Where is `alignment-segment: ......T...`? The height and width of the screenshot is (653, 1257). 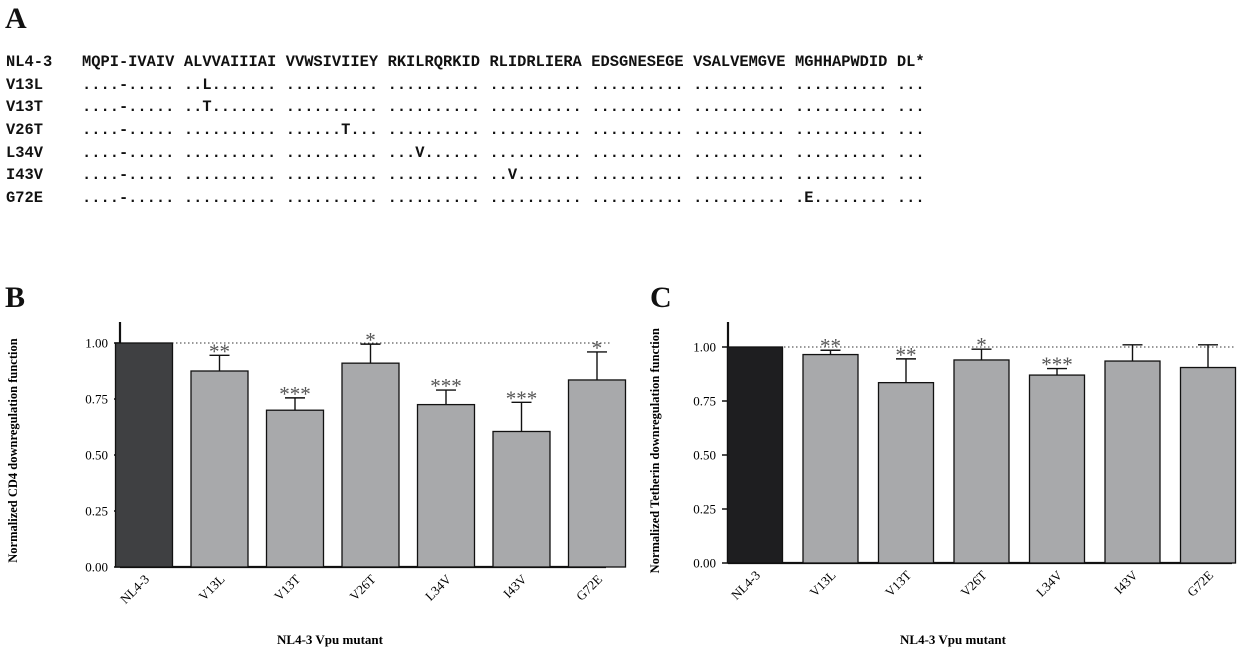 alignment-segment: ......T... is located at coordinates (332, 130).